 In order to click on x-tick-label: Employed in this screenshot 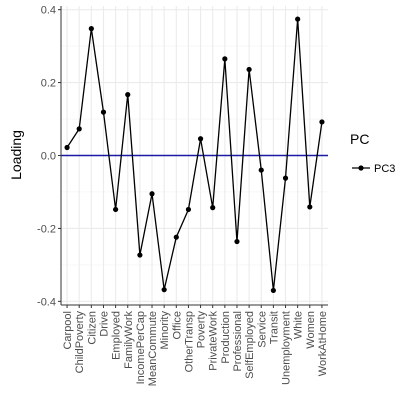, I will do `click(117, 335)`.